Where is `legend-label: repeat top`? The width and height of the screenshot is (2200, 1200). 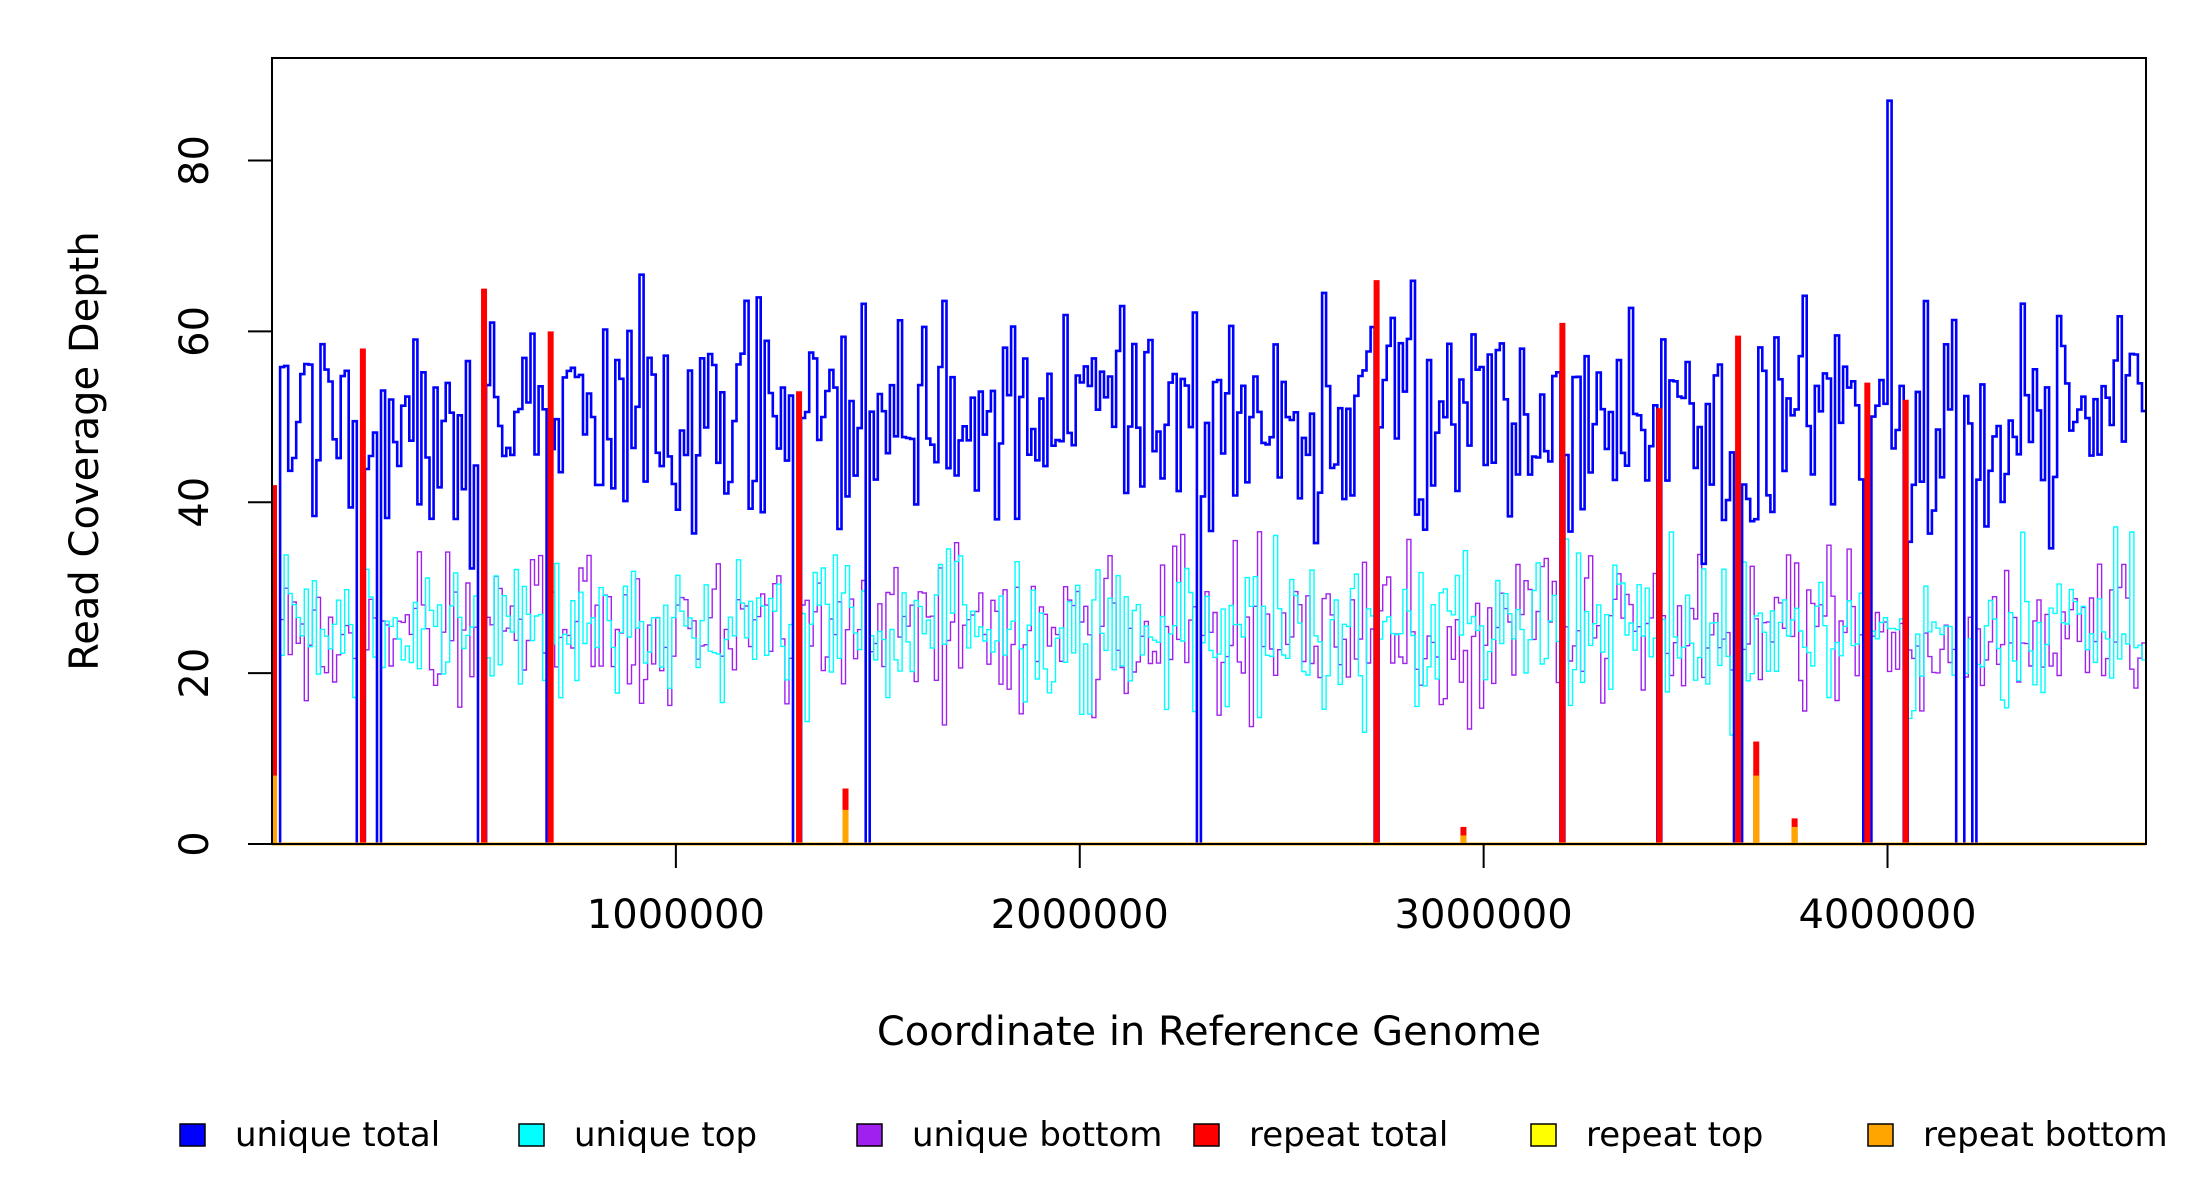
legend-label: repeat top is located at coordinates (1674, 1135).